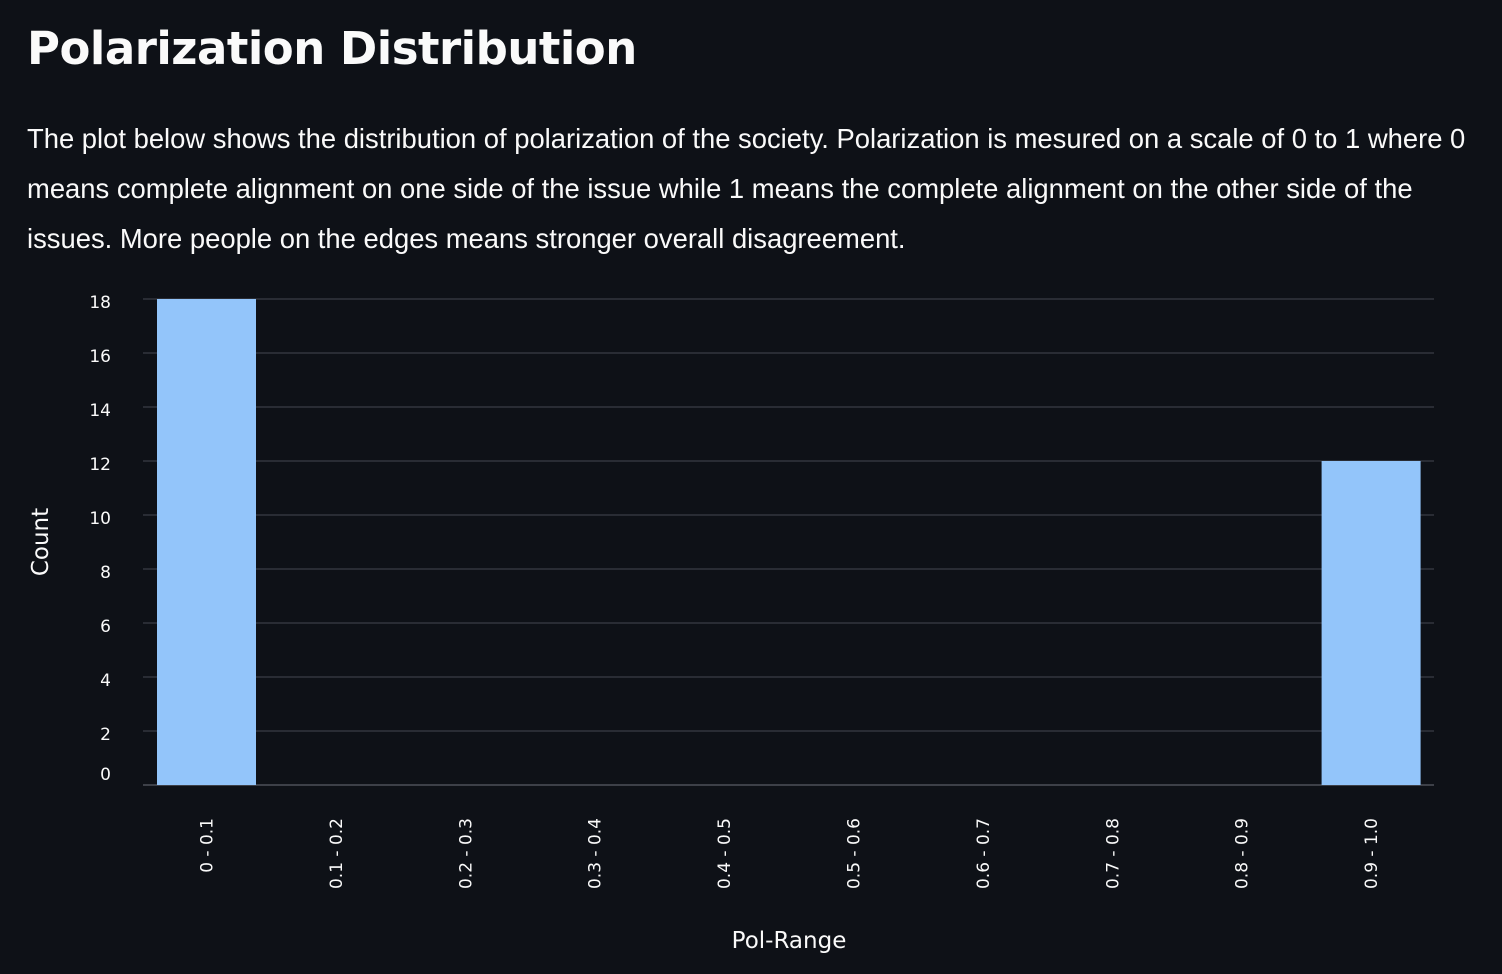  I want to click on y-axis-title: Count, so click(41, 542).